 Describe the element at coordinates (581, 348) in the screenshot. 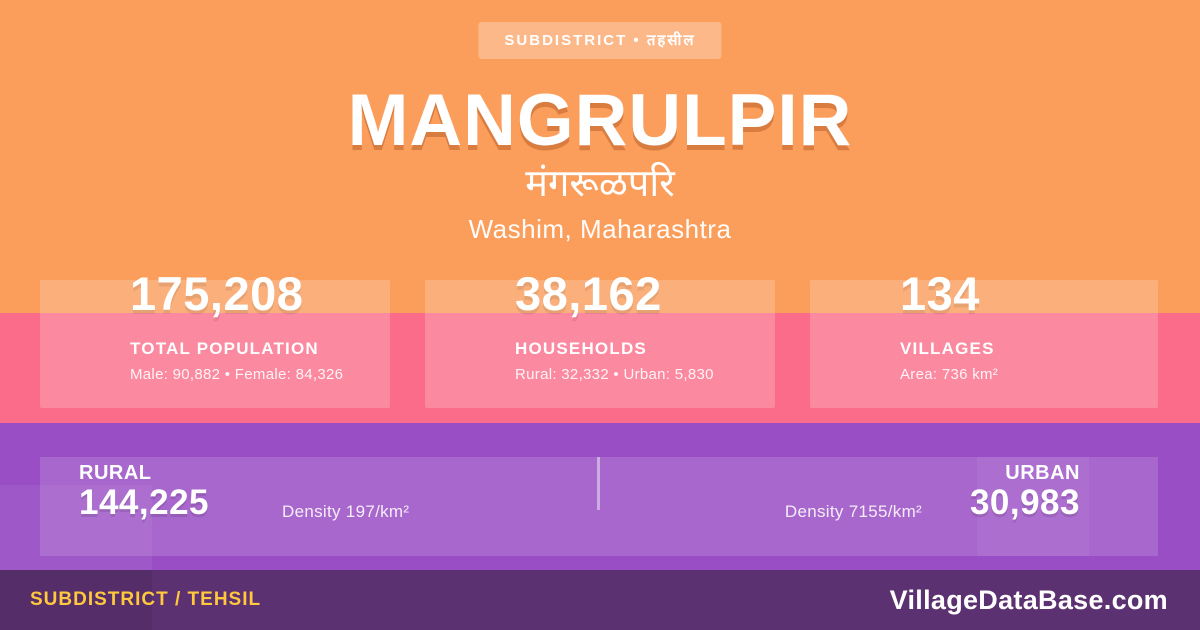

I see `stat-label-households: HOUSEHOLDS` at that location.